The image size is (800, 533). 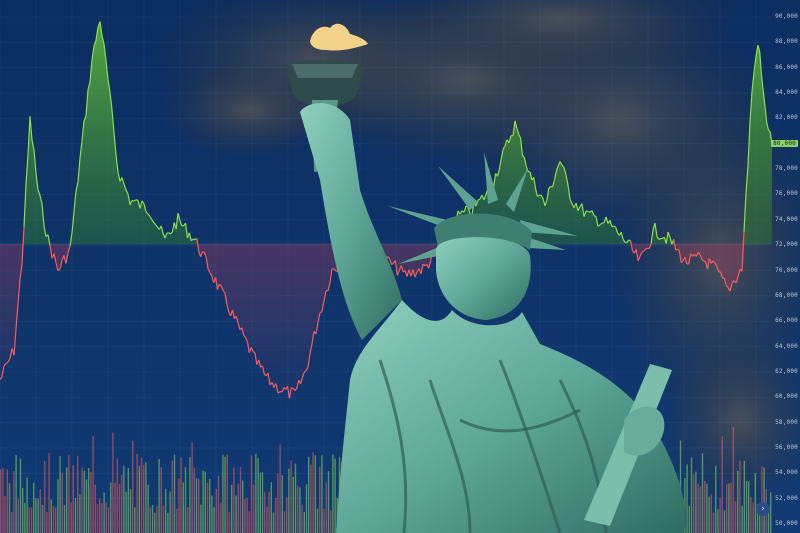 I want to click on price-tick-label: 54,000, so click(x=786, y=473).